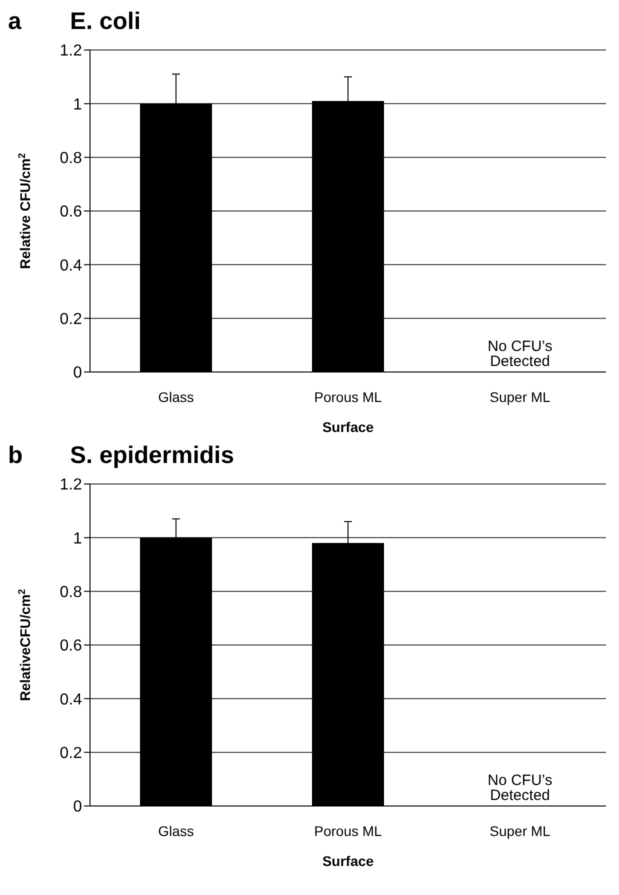 The image size is (619, 895). Describe the element at coordinates (16, 456) in the screenshot. I see `text: b` at that location.